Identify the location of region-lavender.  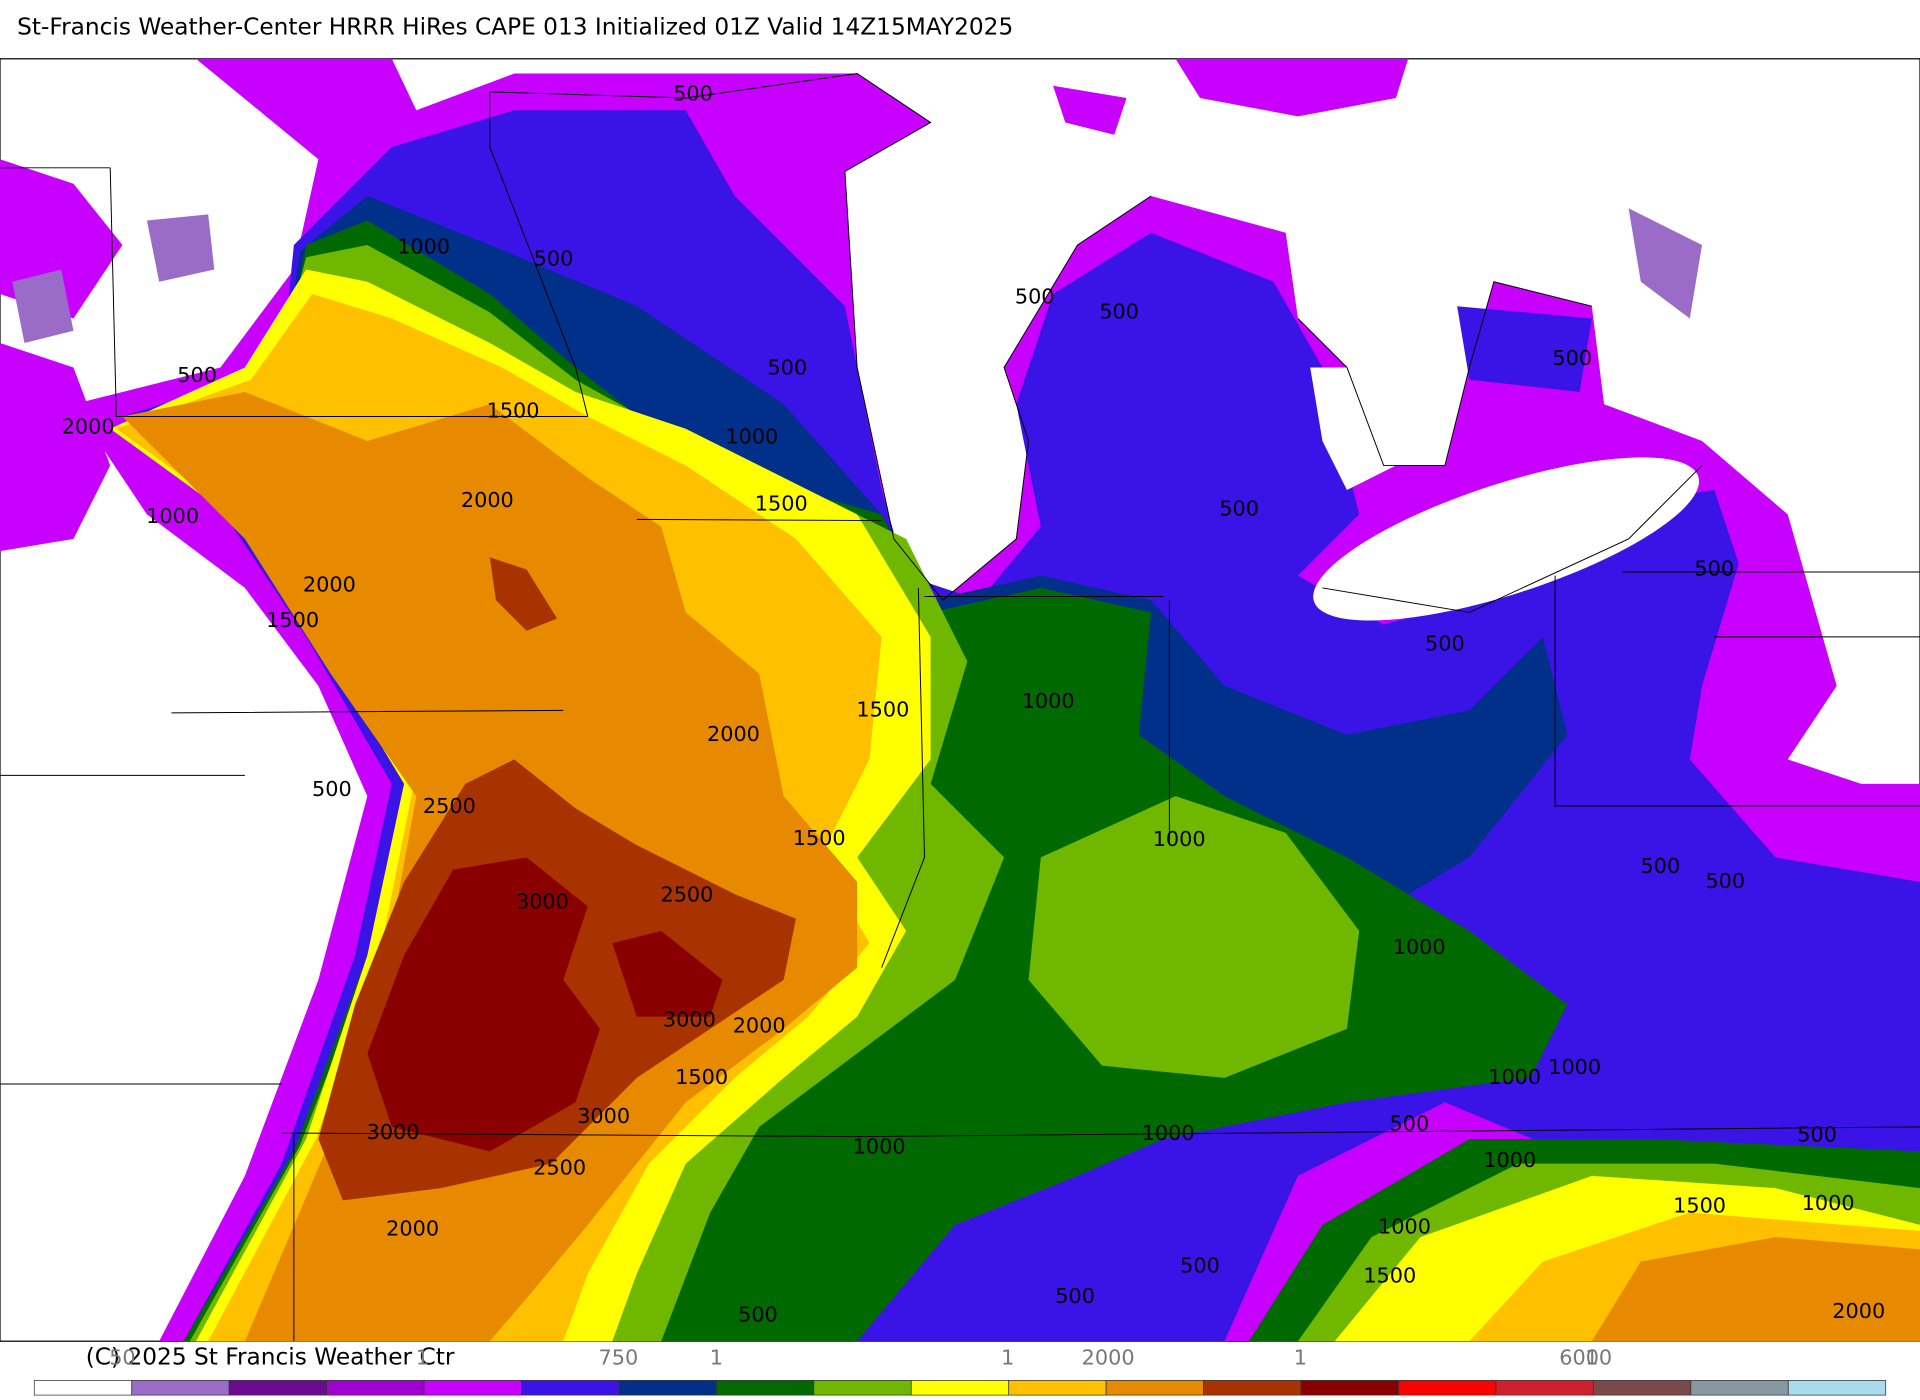
(857, 275).